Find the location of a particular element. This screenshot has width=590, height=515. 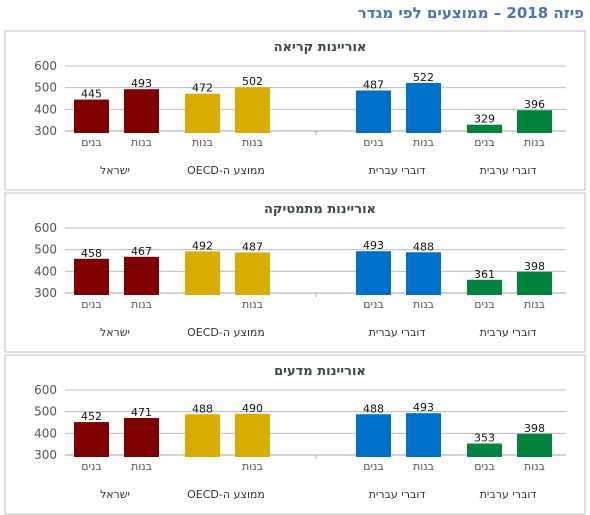

data-label: 492 is located at coordinates (202, 245).